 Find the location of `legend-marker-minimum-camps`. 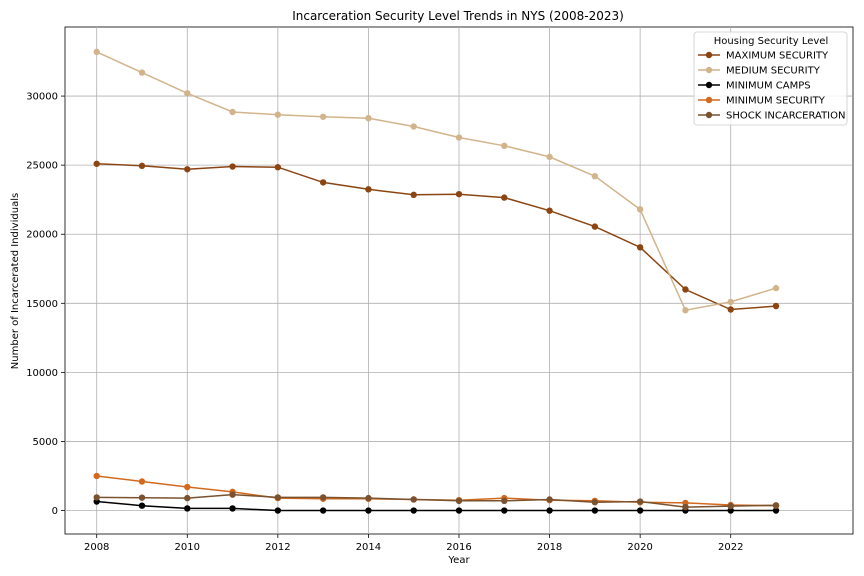

legend-marker-minimum-camps is located at coordinates (709, 85).